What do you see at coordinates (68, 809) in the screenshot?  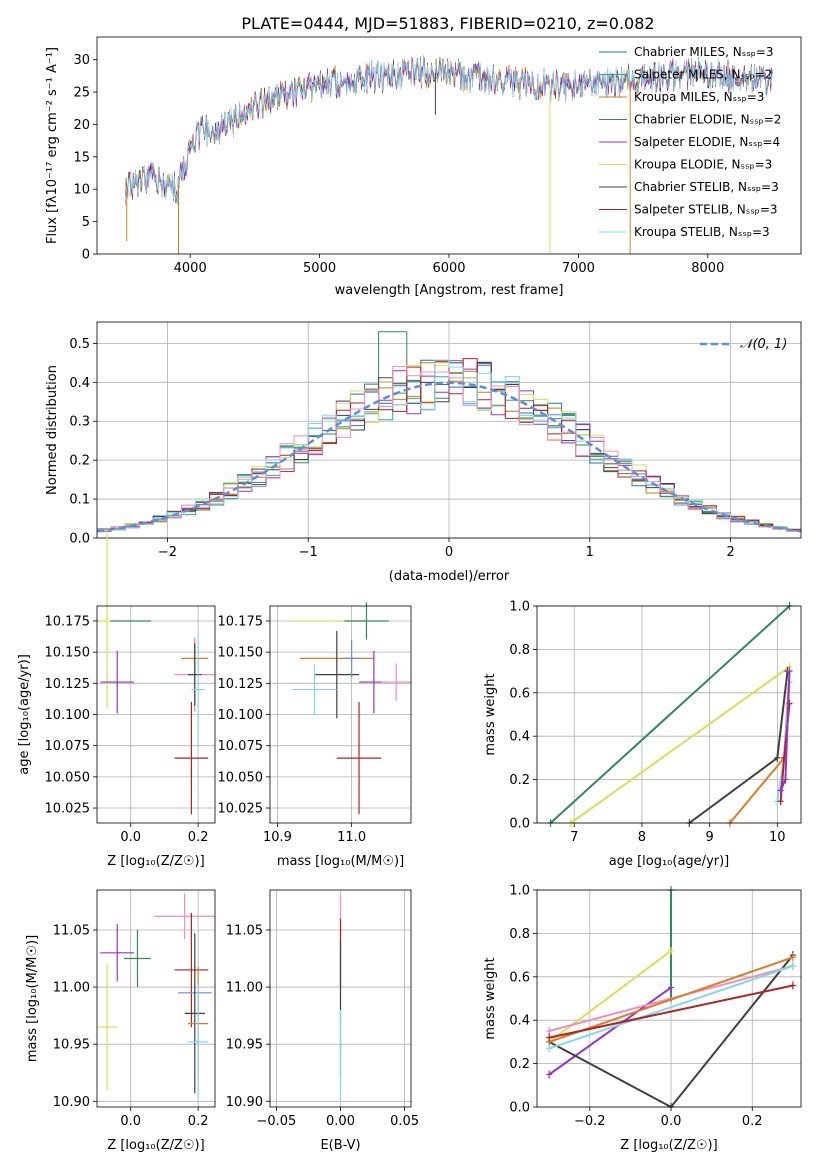 I see `y-tick-label: 10.025` at bounding box center [68, 809].